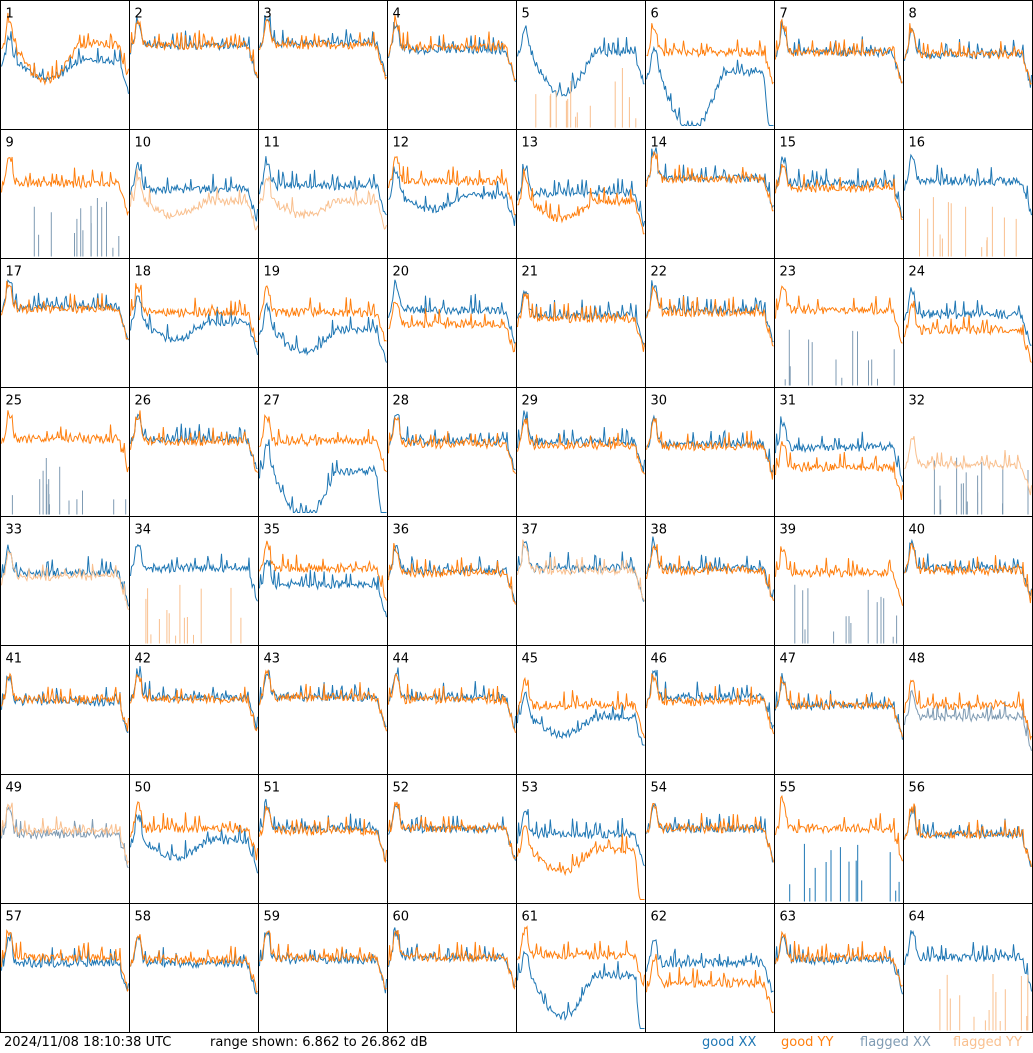 The width and height of the screenshot is (1033, 1053). I want to click on panel-38: 38, so click(710, 581).